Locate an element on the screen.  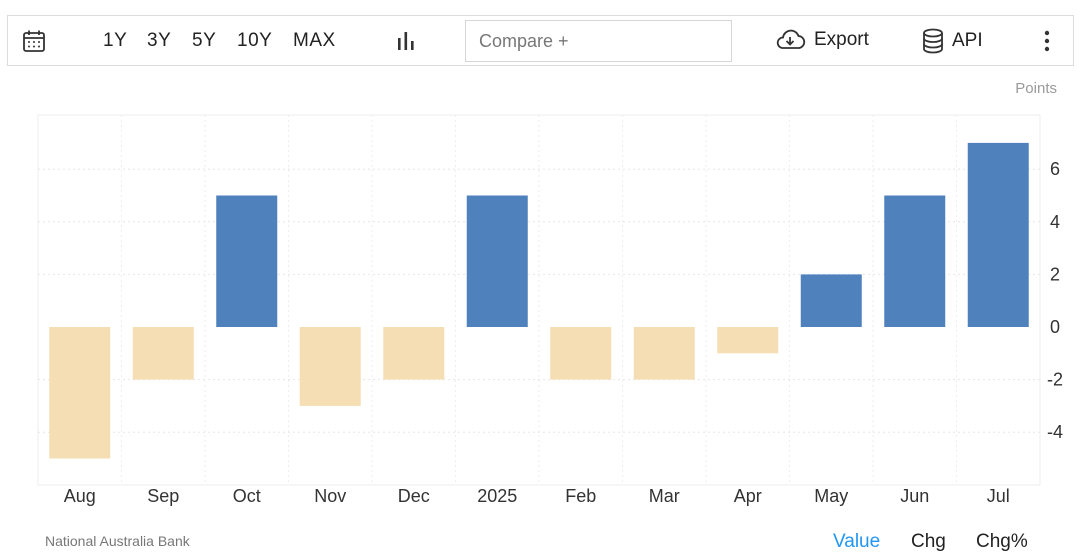
bar-jun is located at coordinates (915, 261).